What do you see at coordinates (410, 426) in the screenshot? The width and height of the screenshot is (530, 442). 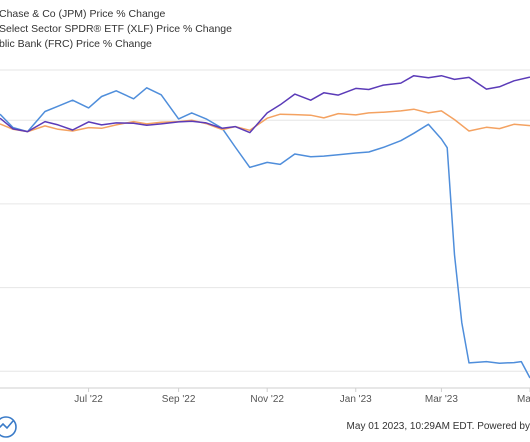 I see `footer-timestamp: May 01 2023, 10:29AM EDT.` at bounding box center [410, 426].